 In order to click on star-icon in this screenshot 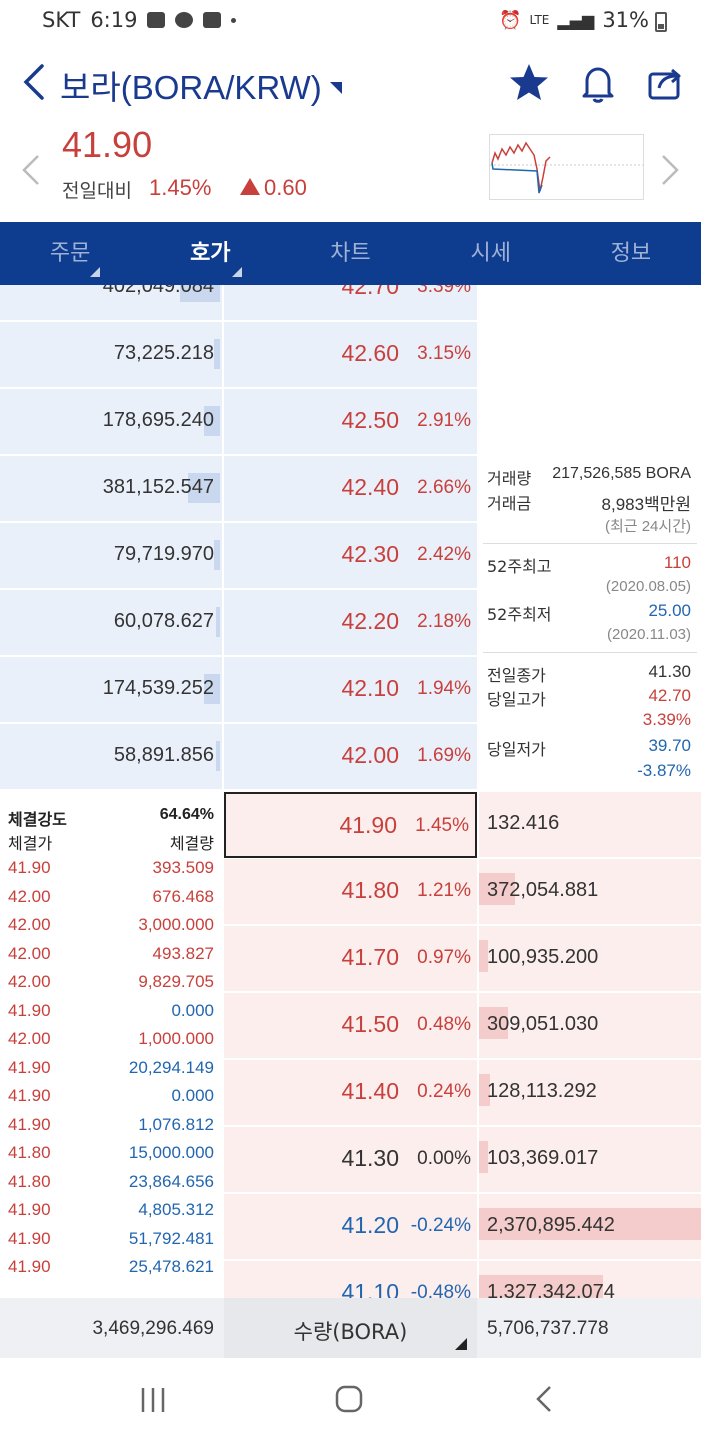, I will do `click(529, 83)`.